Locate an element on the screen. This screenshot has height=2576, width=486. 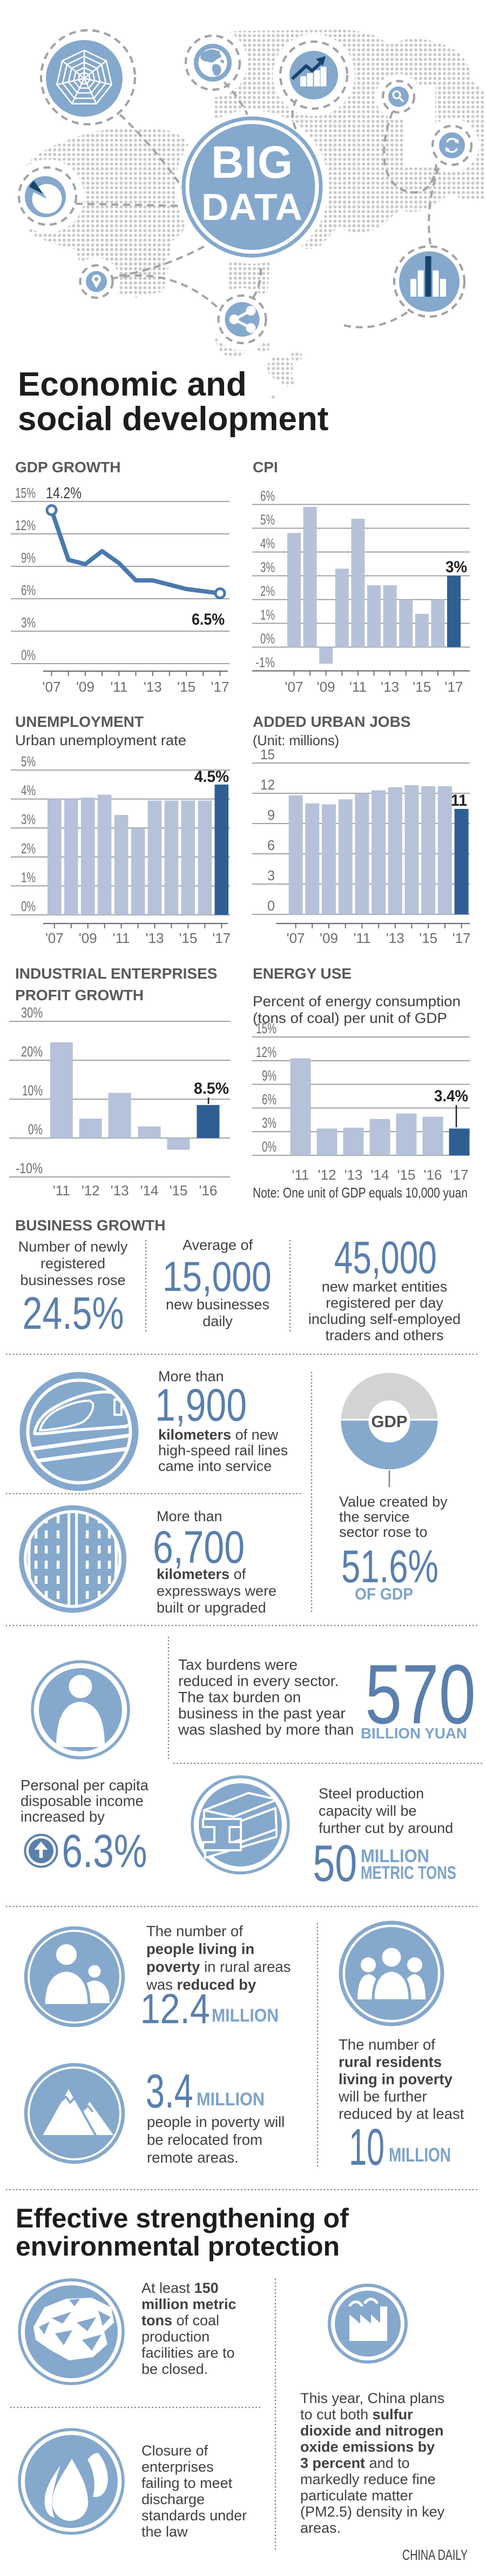
svg-text: 3.4 is located at coordinates (170, 2091).